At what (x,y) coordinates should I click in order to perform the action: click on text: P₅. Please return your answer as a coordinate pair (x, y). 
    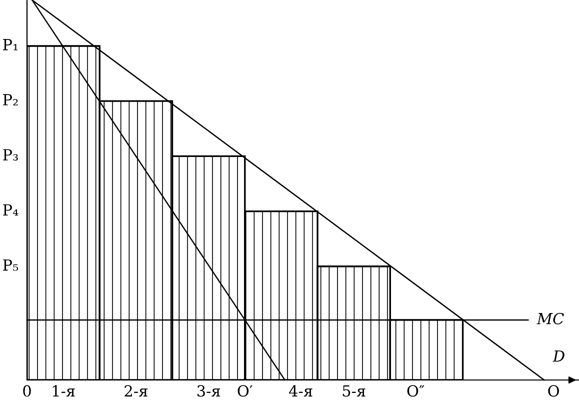
    Looking at the image, I should click on (10, 265).